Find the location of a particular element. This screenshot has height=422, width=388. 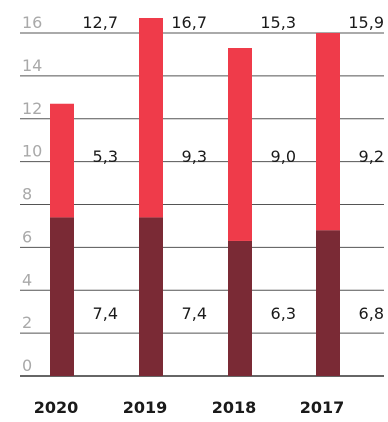

y-tick-label: 12 is located at coordinates (32, 108).